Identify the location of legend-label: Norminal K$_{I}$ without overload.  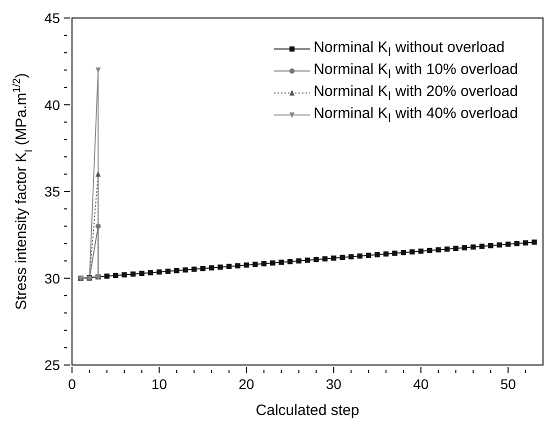
(409, 49).